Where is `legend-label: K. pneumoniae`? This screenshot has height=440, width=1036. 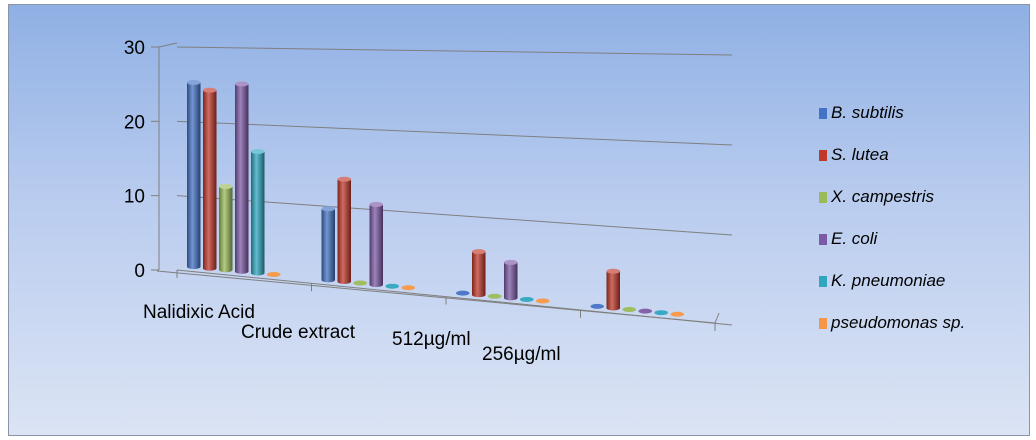
legend-label: K. pneumoniae is located at coordinates (888, 280).